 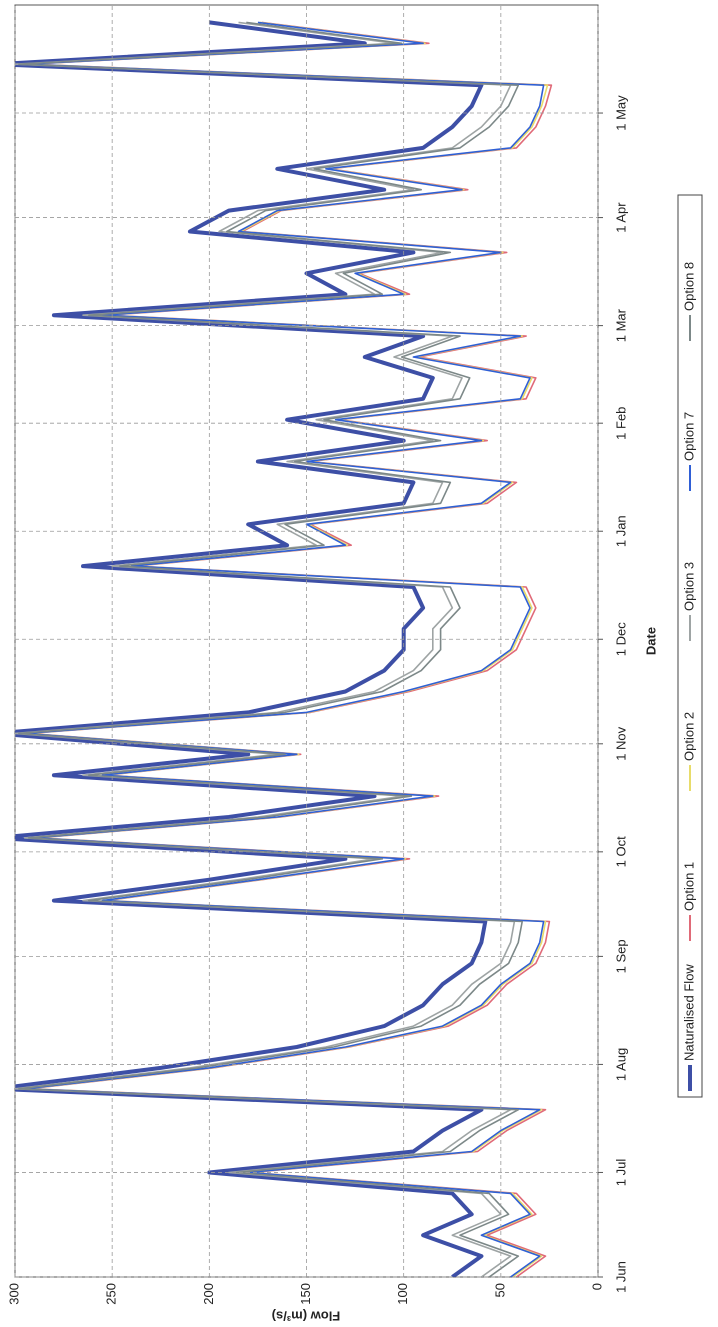 What do you see at coordinates (688, 736) in the screenshot?
I see `legend-label: Option 2` at bounding box center [688, 736].